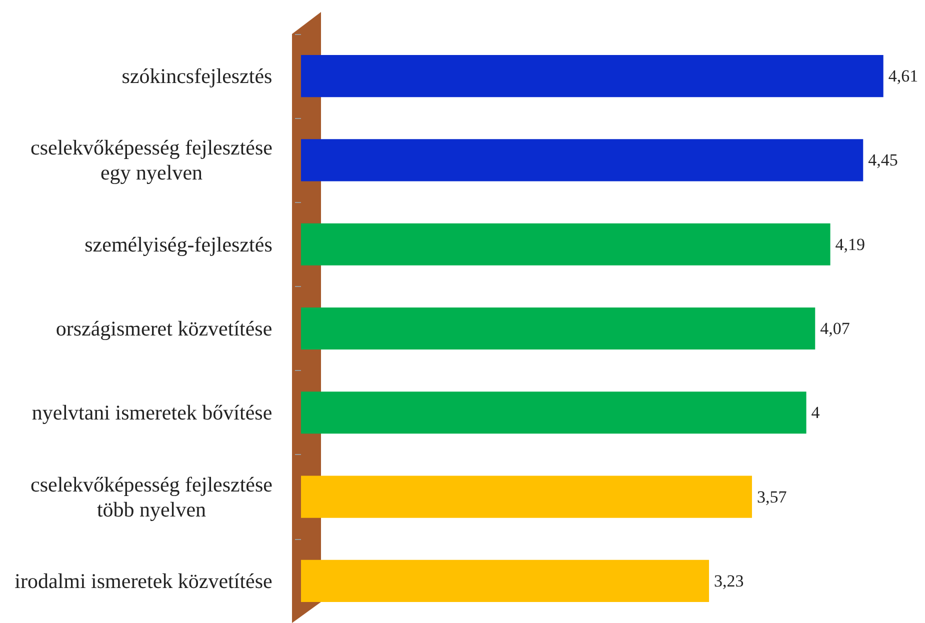 This screenshot has height=623, width=925. Describe the element at coordinates (729, 580) in the screenshot. I see `data-label: 3,23` at that location.